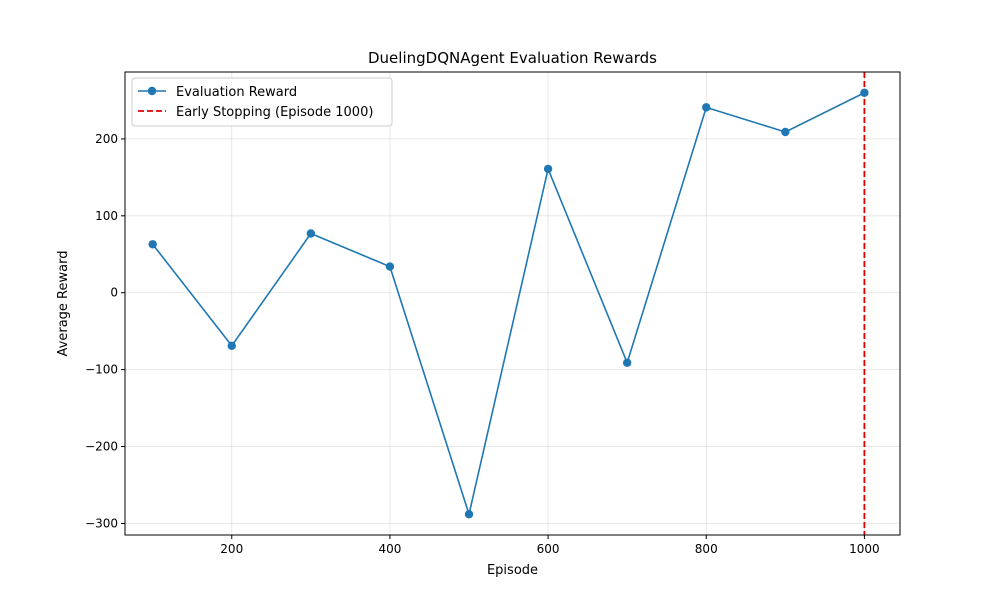 The width and height of the screenshot is (1000, 604). I want to click on y-tick-label-200: 200, so click(106, 139).